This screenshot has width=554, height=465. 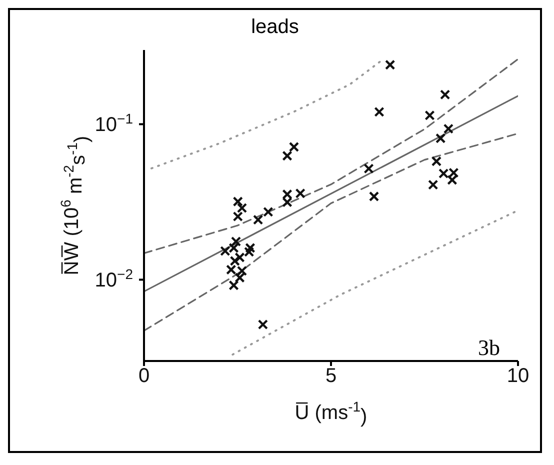 I want to click on chart-title: leads, so click(x=275, y=27).